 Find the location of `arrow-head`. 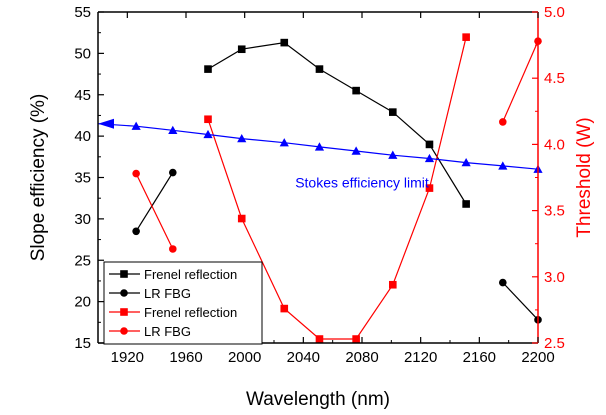

arrow-head is located at coordinates (106, 123).